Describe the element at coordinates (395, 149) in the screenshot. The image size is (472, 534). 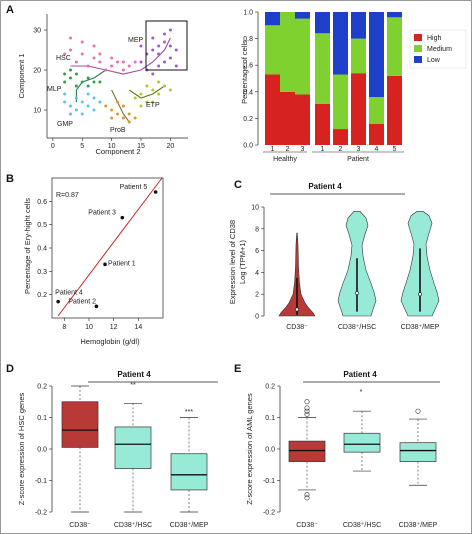
I see `bar-category-label: 5` at that location.